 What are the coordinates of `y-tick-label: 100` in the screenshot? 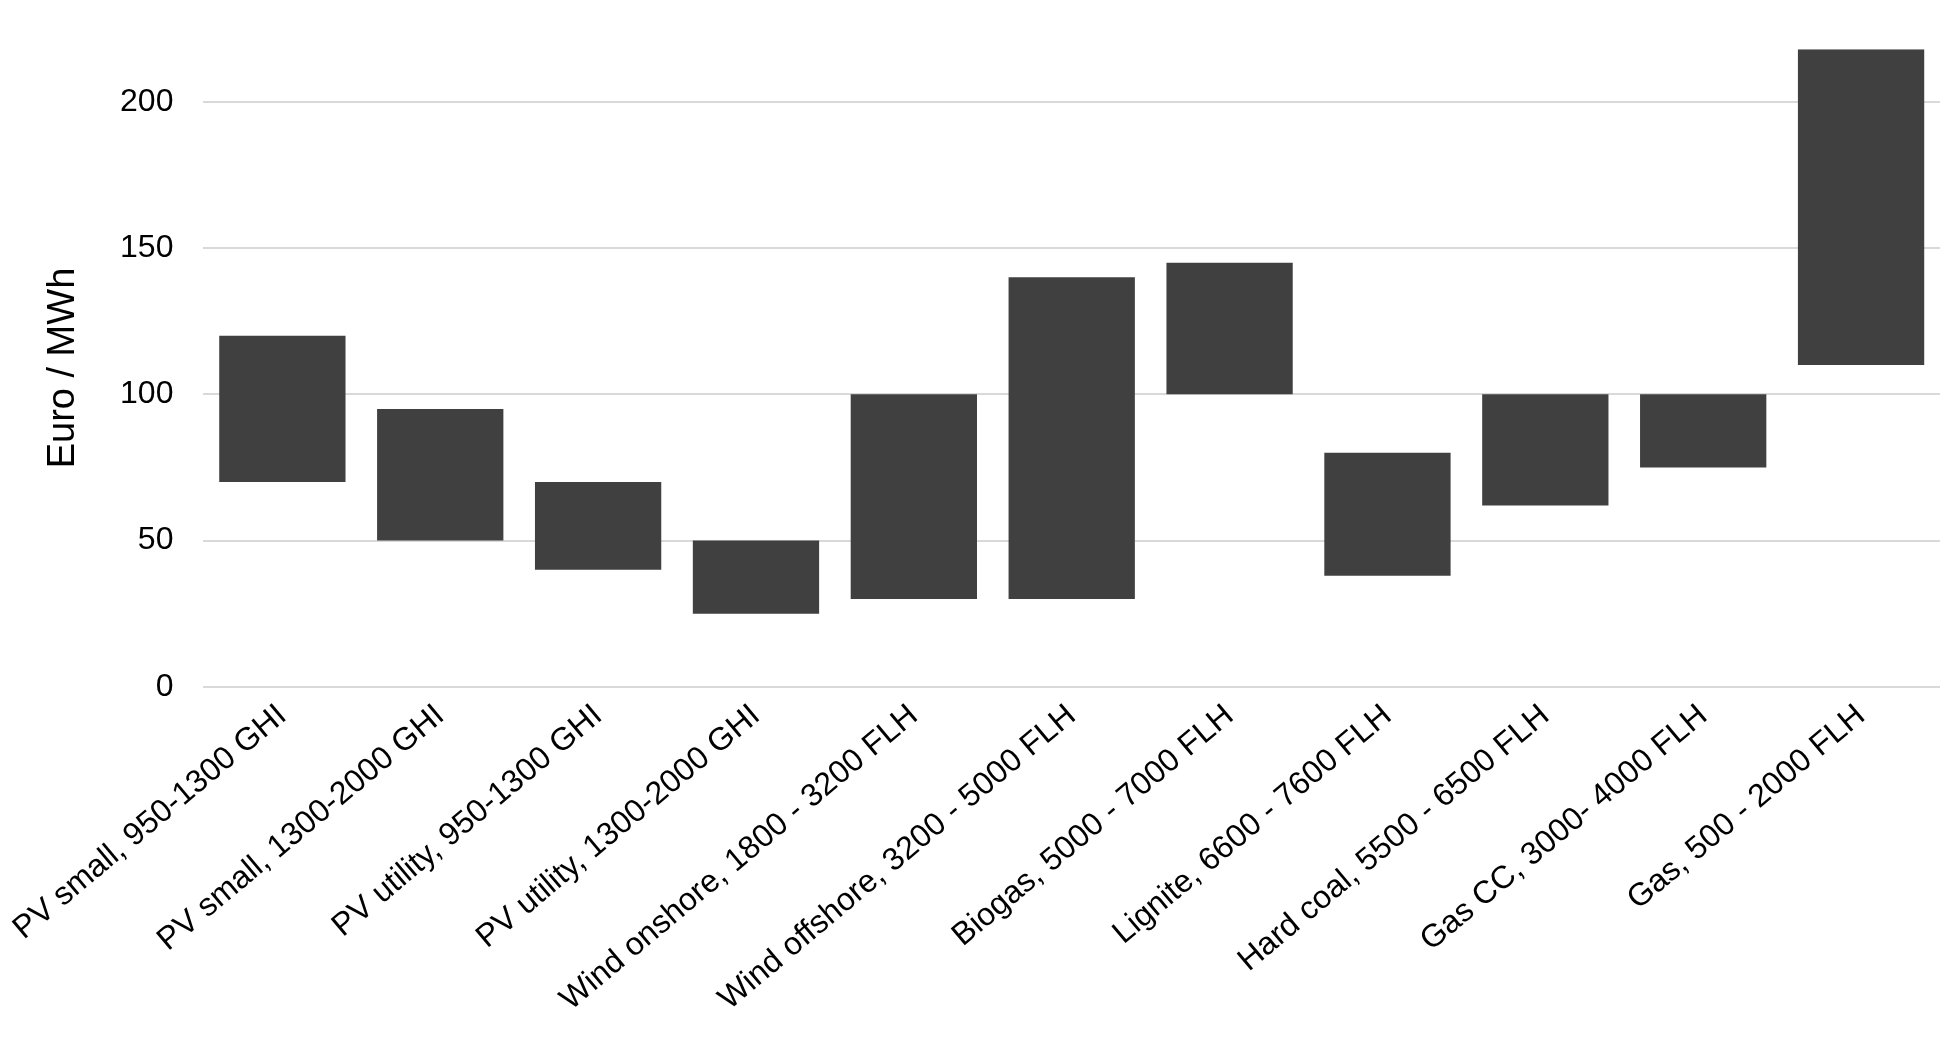 It's located at (147, 392).